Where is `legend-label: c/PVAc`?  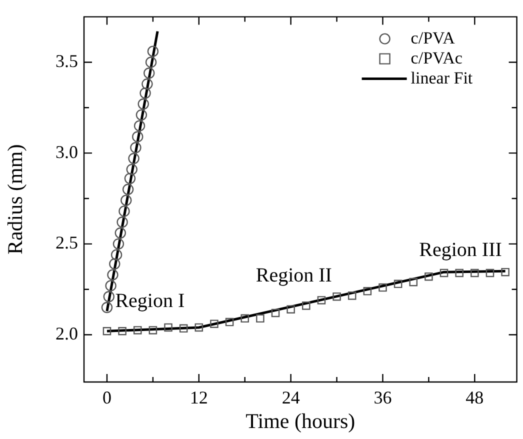 legend-label: c/PVAc is located at coordinates (436, 58).